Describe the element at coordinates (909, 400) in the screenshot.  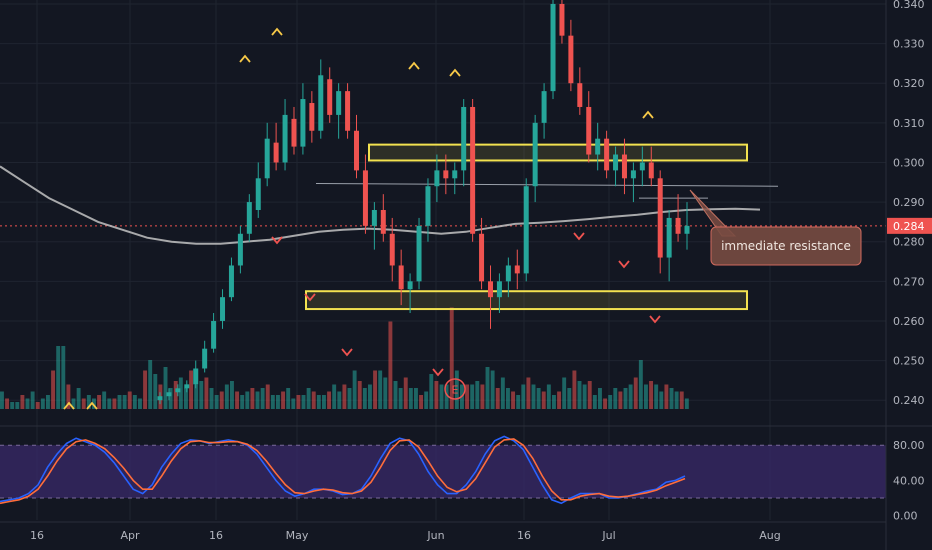
I see `y-tick-label: 0.240` at that location.